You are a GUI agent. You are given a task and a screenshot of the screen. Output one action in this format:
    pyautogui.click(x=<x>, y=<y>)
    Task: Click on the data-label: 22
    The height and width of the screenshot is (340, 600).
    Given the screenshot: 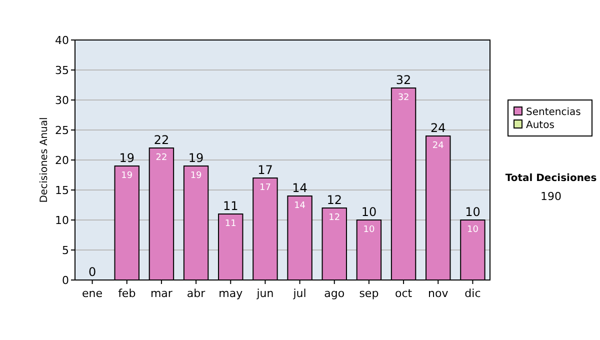 What is the action you would take?
    pyautogui.click(x=162, y=158)
    